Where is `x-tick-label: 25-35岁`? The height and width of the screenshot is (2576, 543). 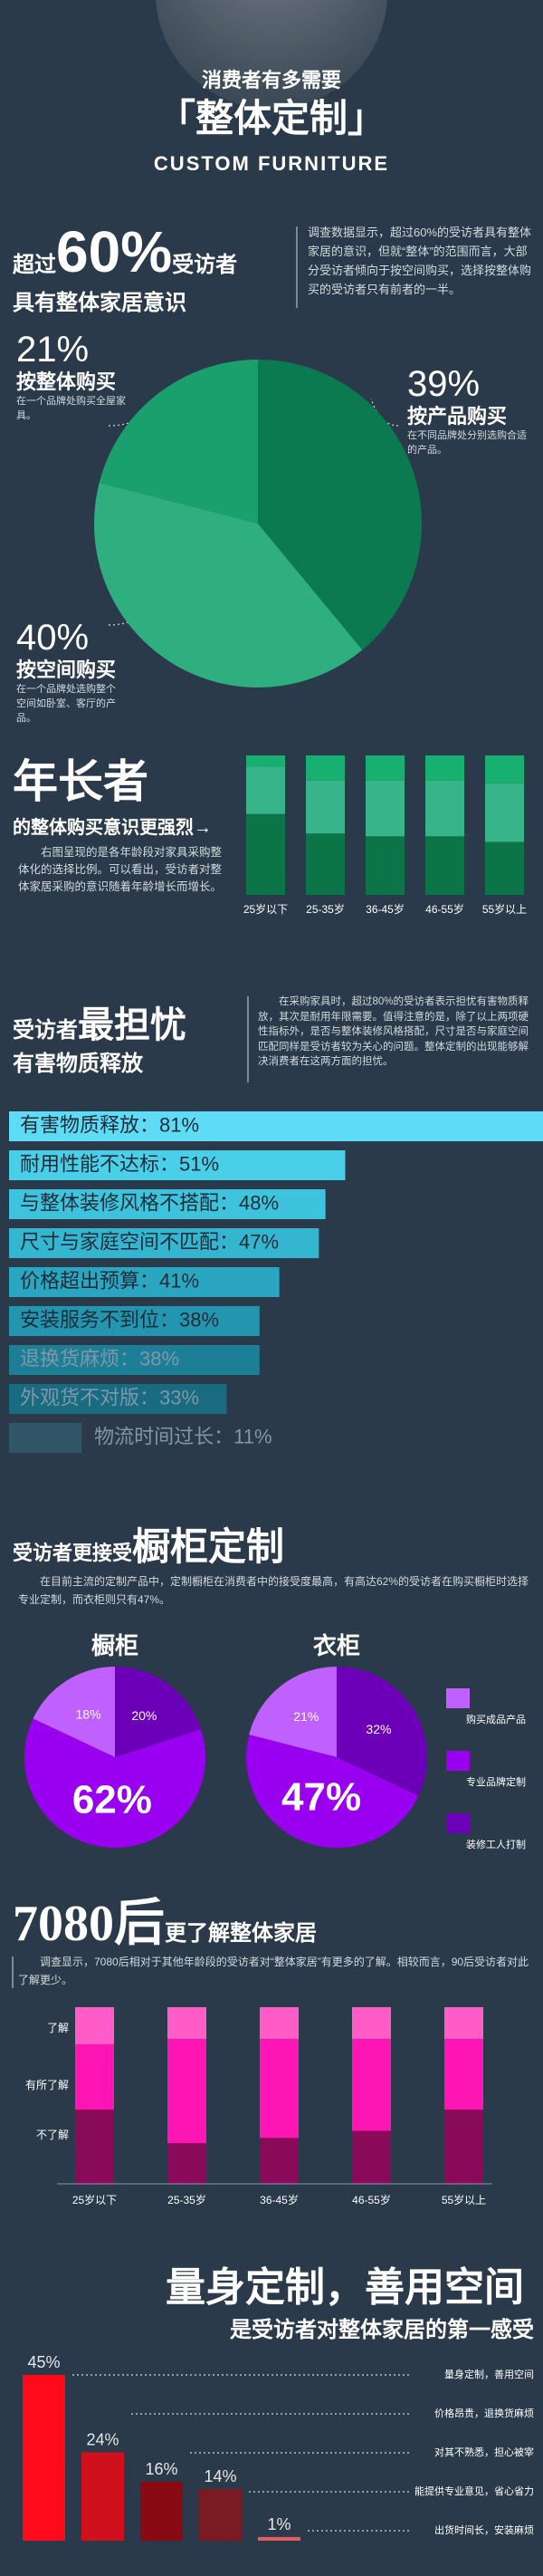
x-tick-label: 25-35岁 is located at coordinates (187, 2199).